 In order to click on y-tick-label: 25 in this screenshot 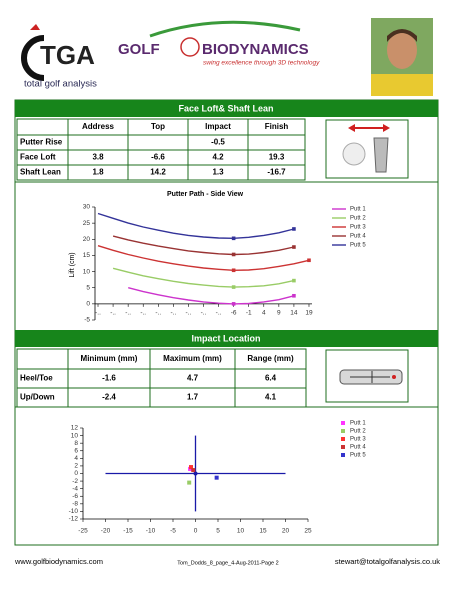, I will do `click(87, 223)`.